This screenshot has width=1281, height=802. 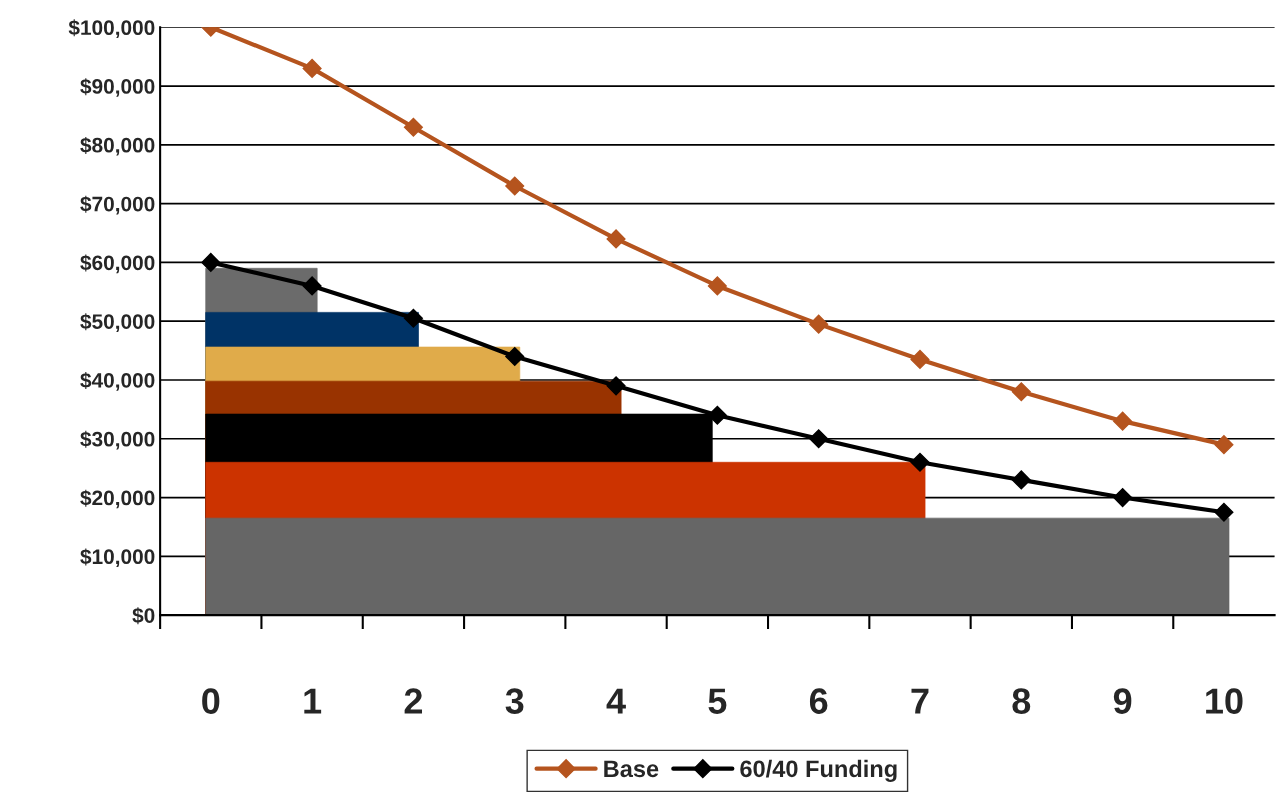 What do you see at coordinates (1224, 701) in the screenshot?
I see `x-tick-label: 10` at bounding box center [1224, 701].